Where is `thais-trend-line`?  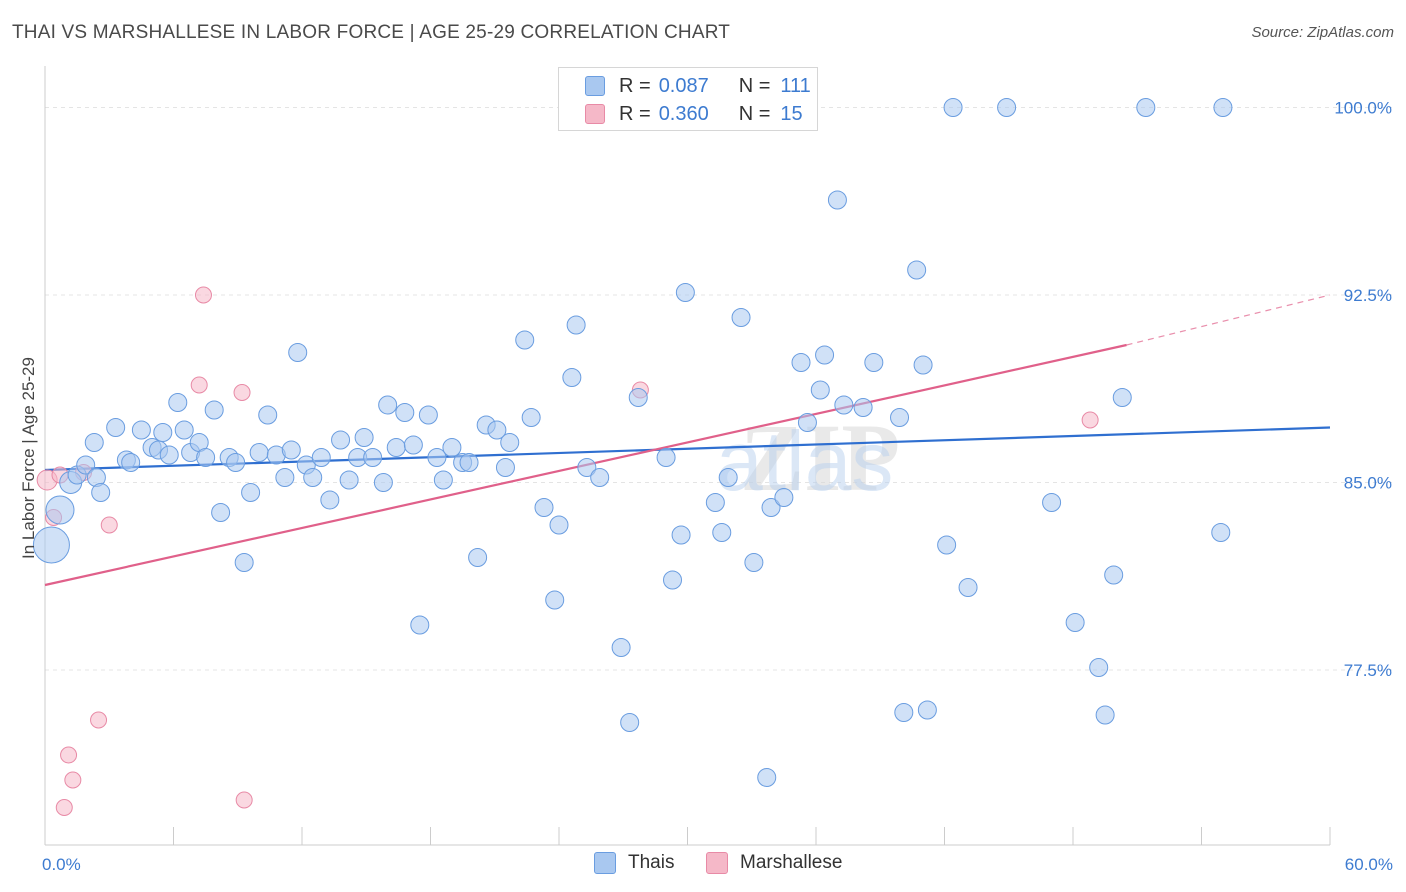 thais-trend-line is located at coordinates (687, 449).